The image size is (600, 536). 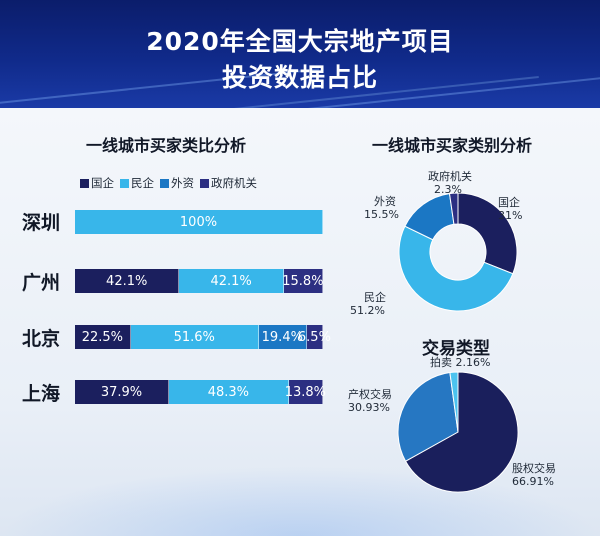 I want to click on legend-label: 外资, so click(x=182, y=183).